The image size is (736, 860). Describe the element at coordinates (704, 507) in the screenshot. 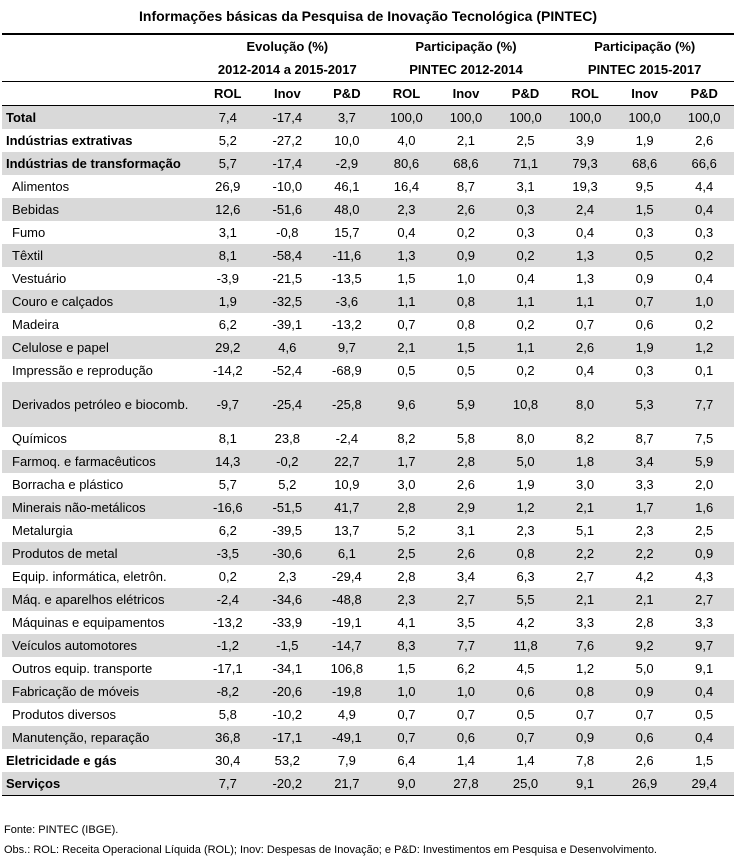

I see `table-cell: 1,6` at that location.